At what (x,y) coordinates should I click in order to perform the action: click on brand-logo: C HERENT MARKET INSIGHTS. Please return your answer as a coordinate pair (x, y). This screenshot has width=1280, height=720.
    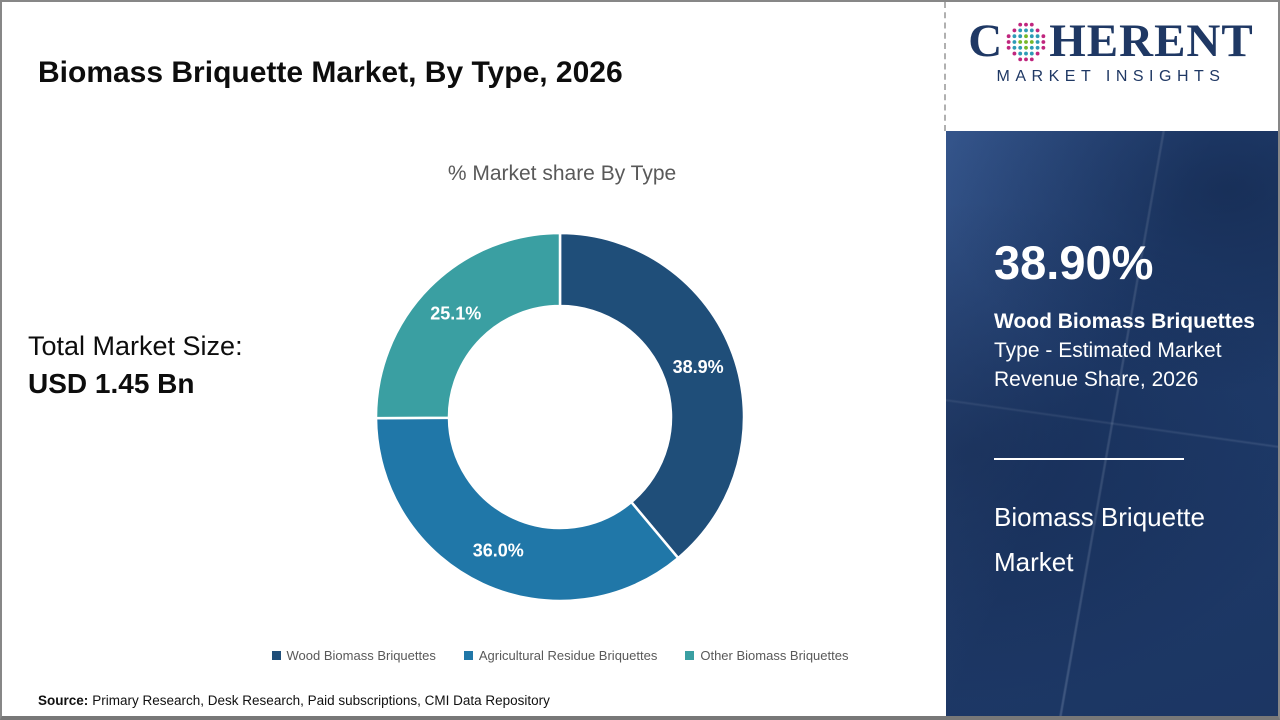
    Looking at the image, I should click on (1111, 52).